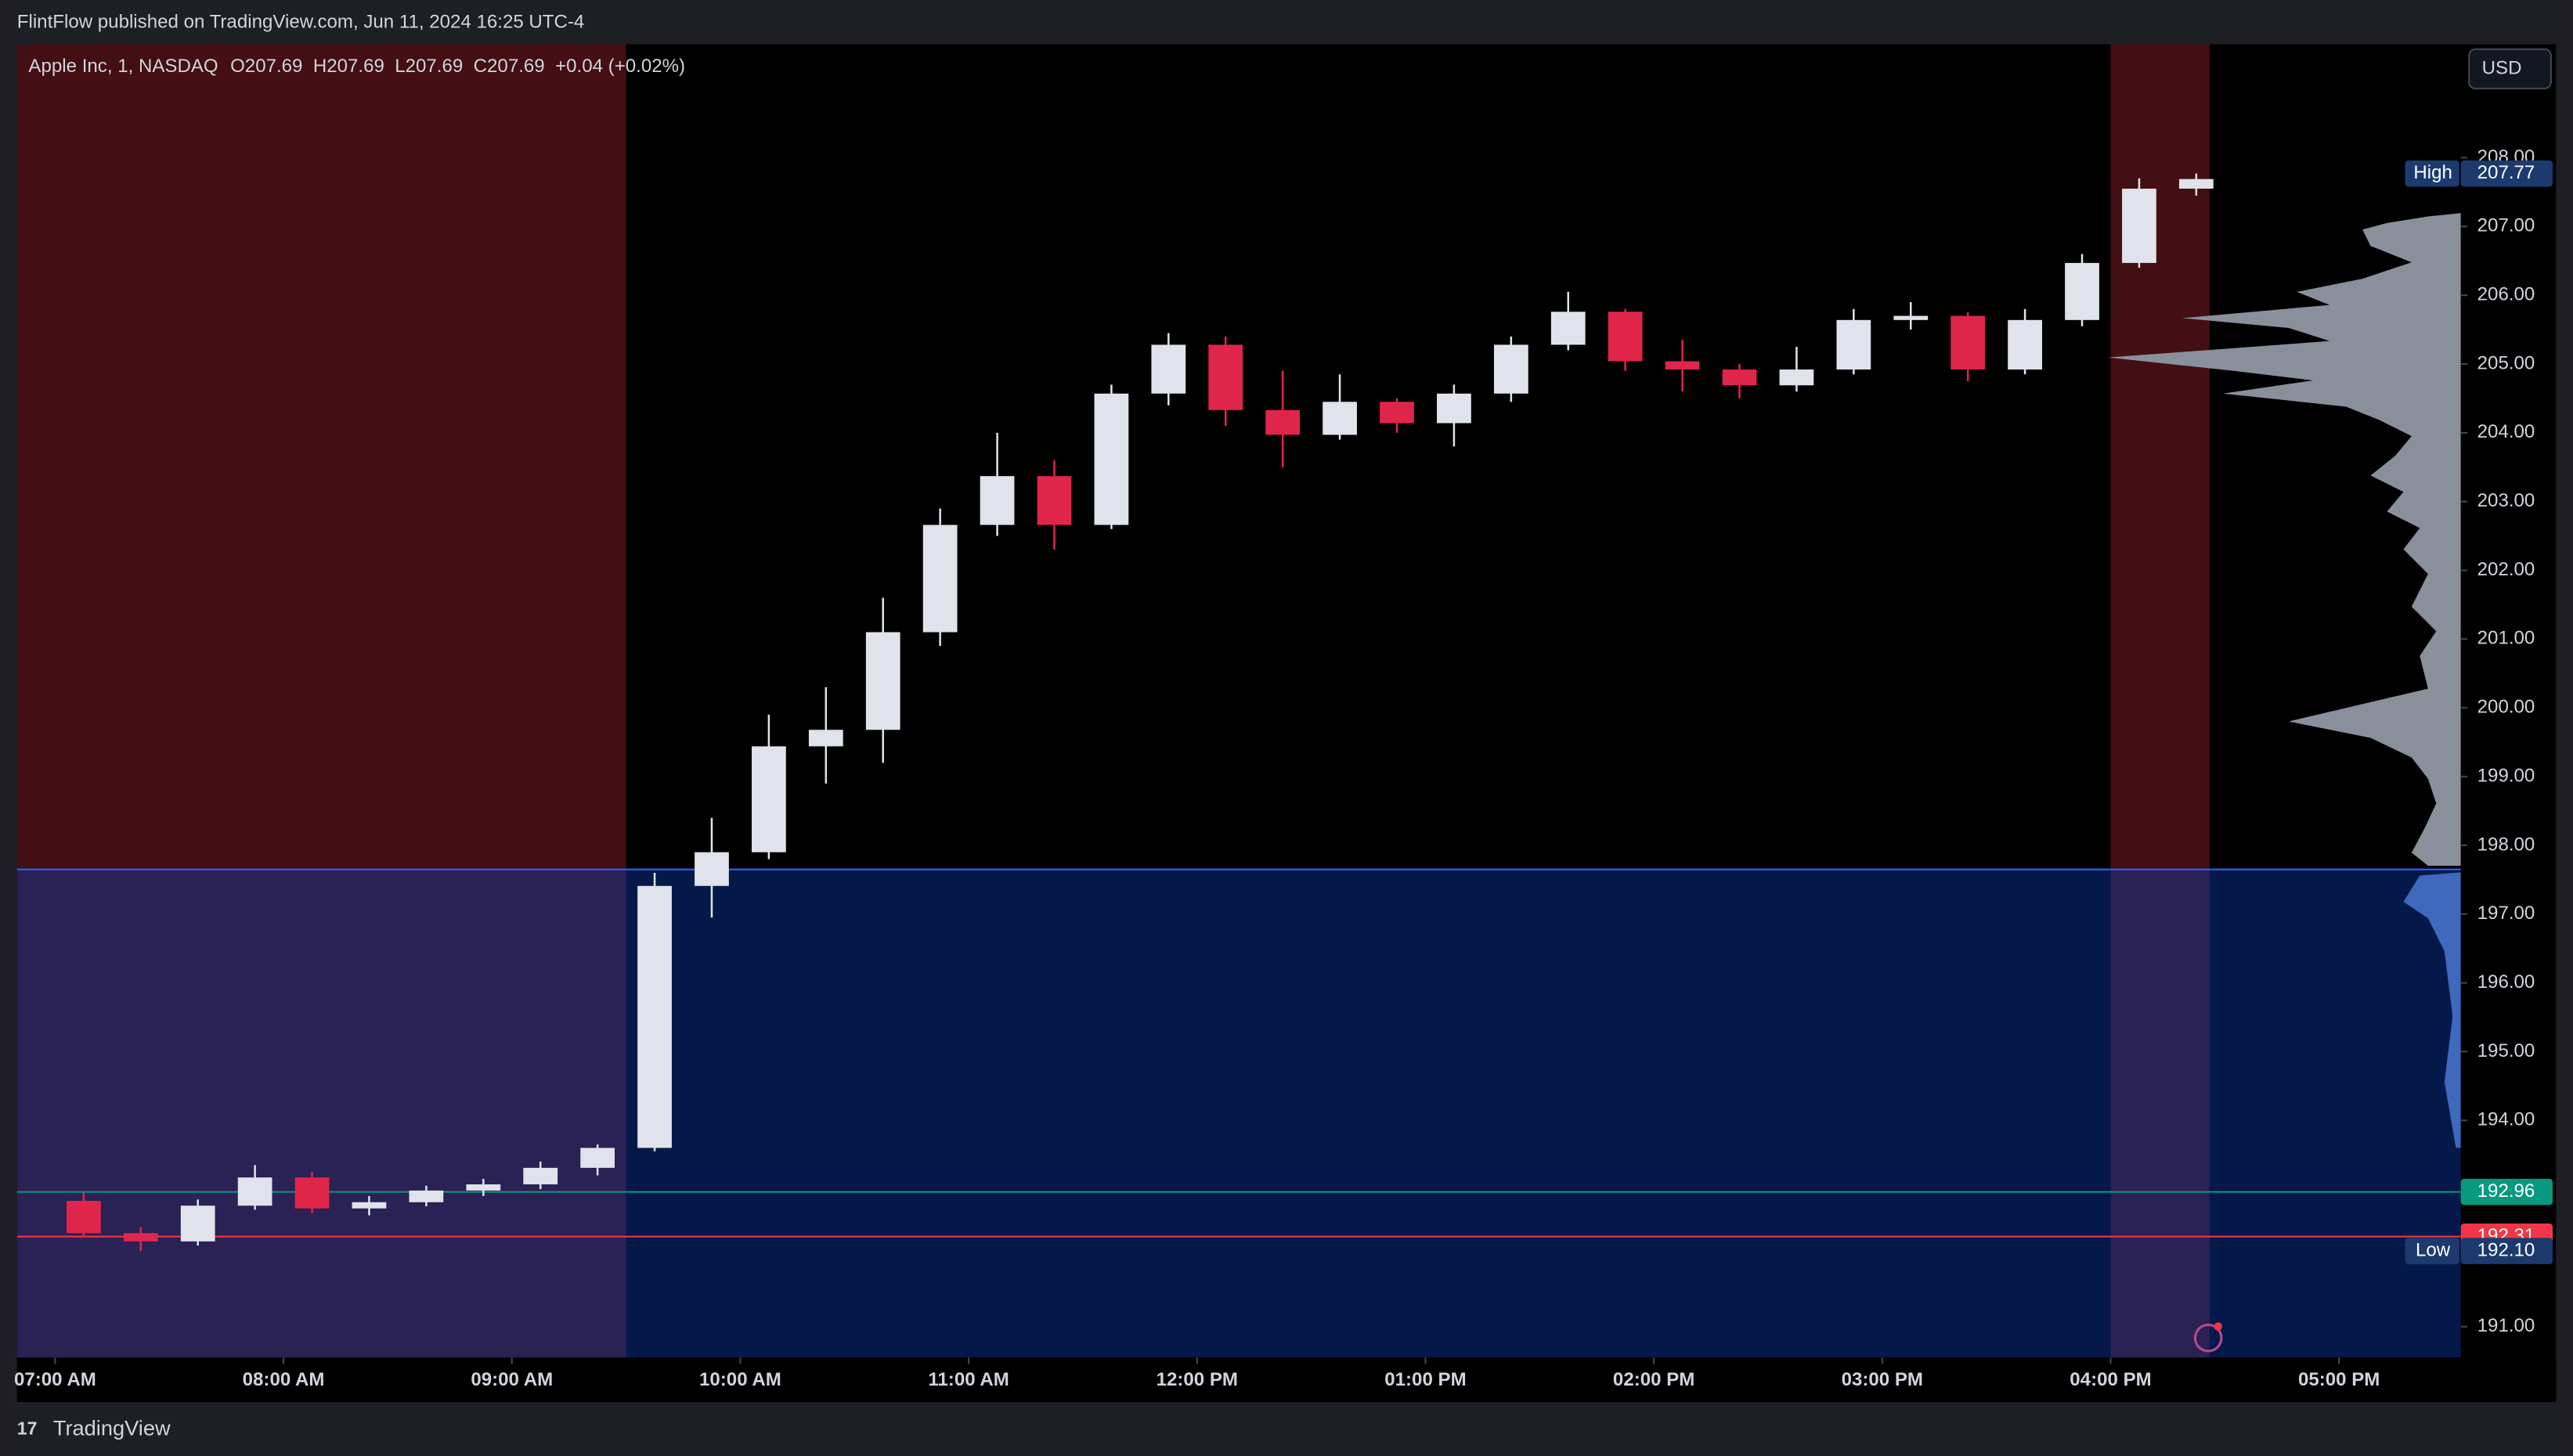 This screenshot has height=1456, width=2573. Describe the element at coordinates (2284, 539) in the screenshot. I see `volume-profile` at that location.